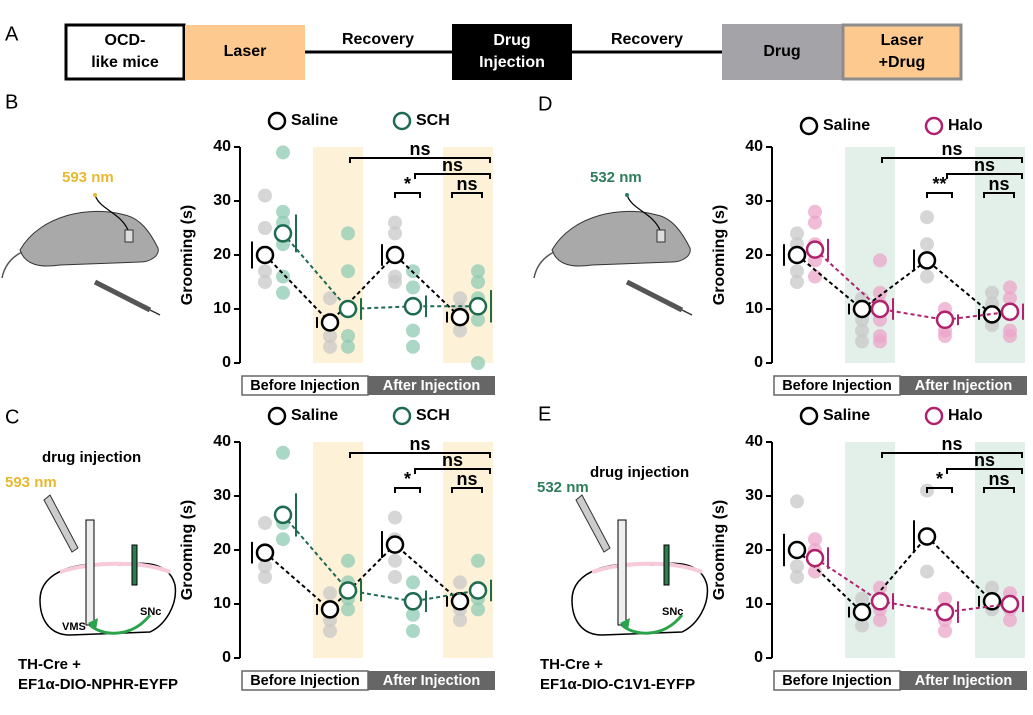 The height and width of the screenshot is (715, 1033). Describe the element at coordinates (902, 40) in the screenshot. I see `timeline-step-line: Laser` at that location.